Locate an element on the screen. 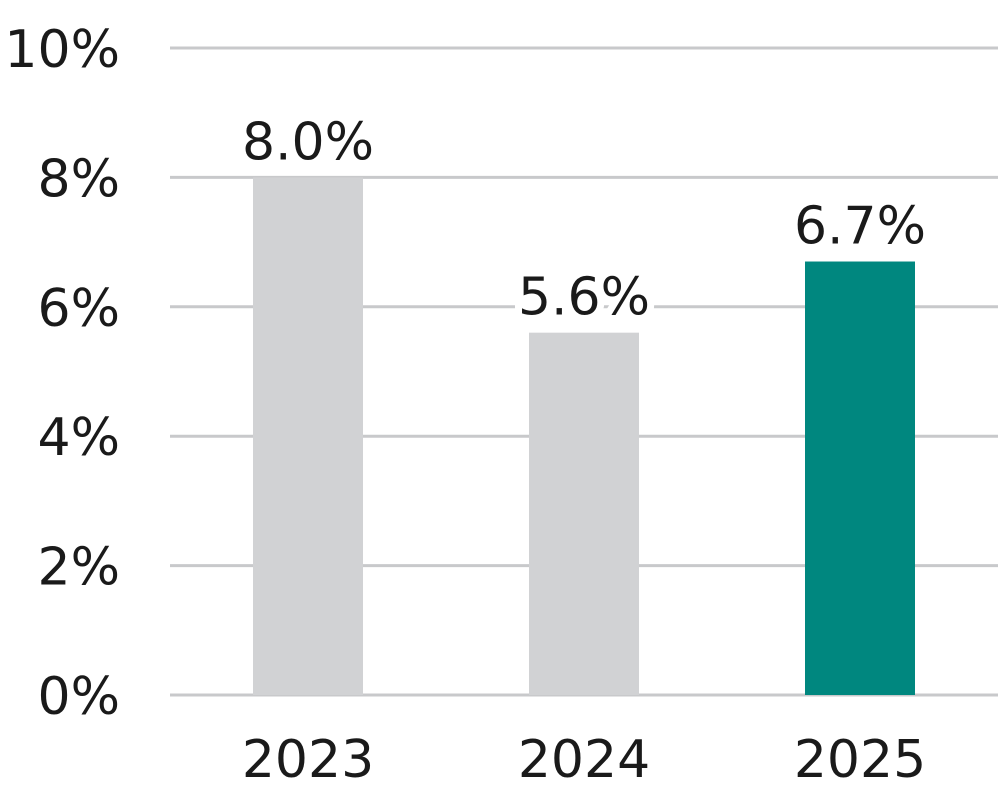 This screenshot has height=789, width=998. y-axis-tick-labels: 0% 2% 4% 6% 8% 10% is located at coordinates (62, 373).